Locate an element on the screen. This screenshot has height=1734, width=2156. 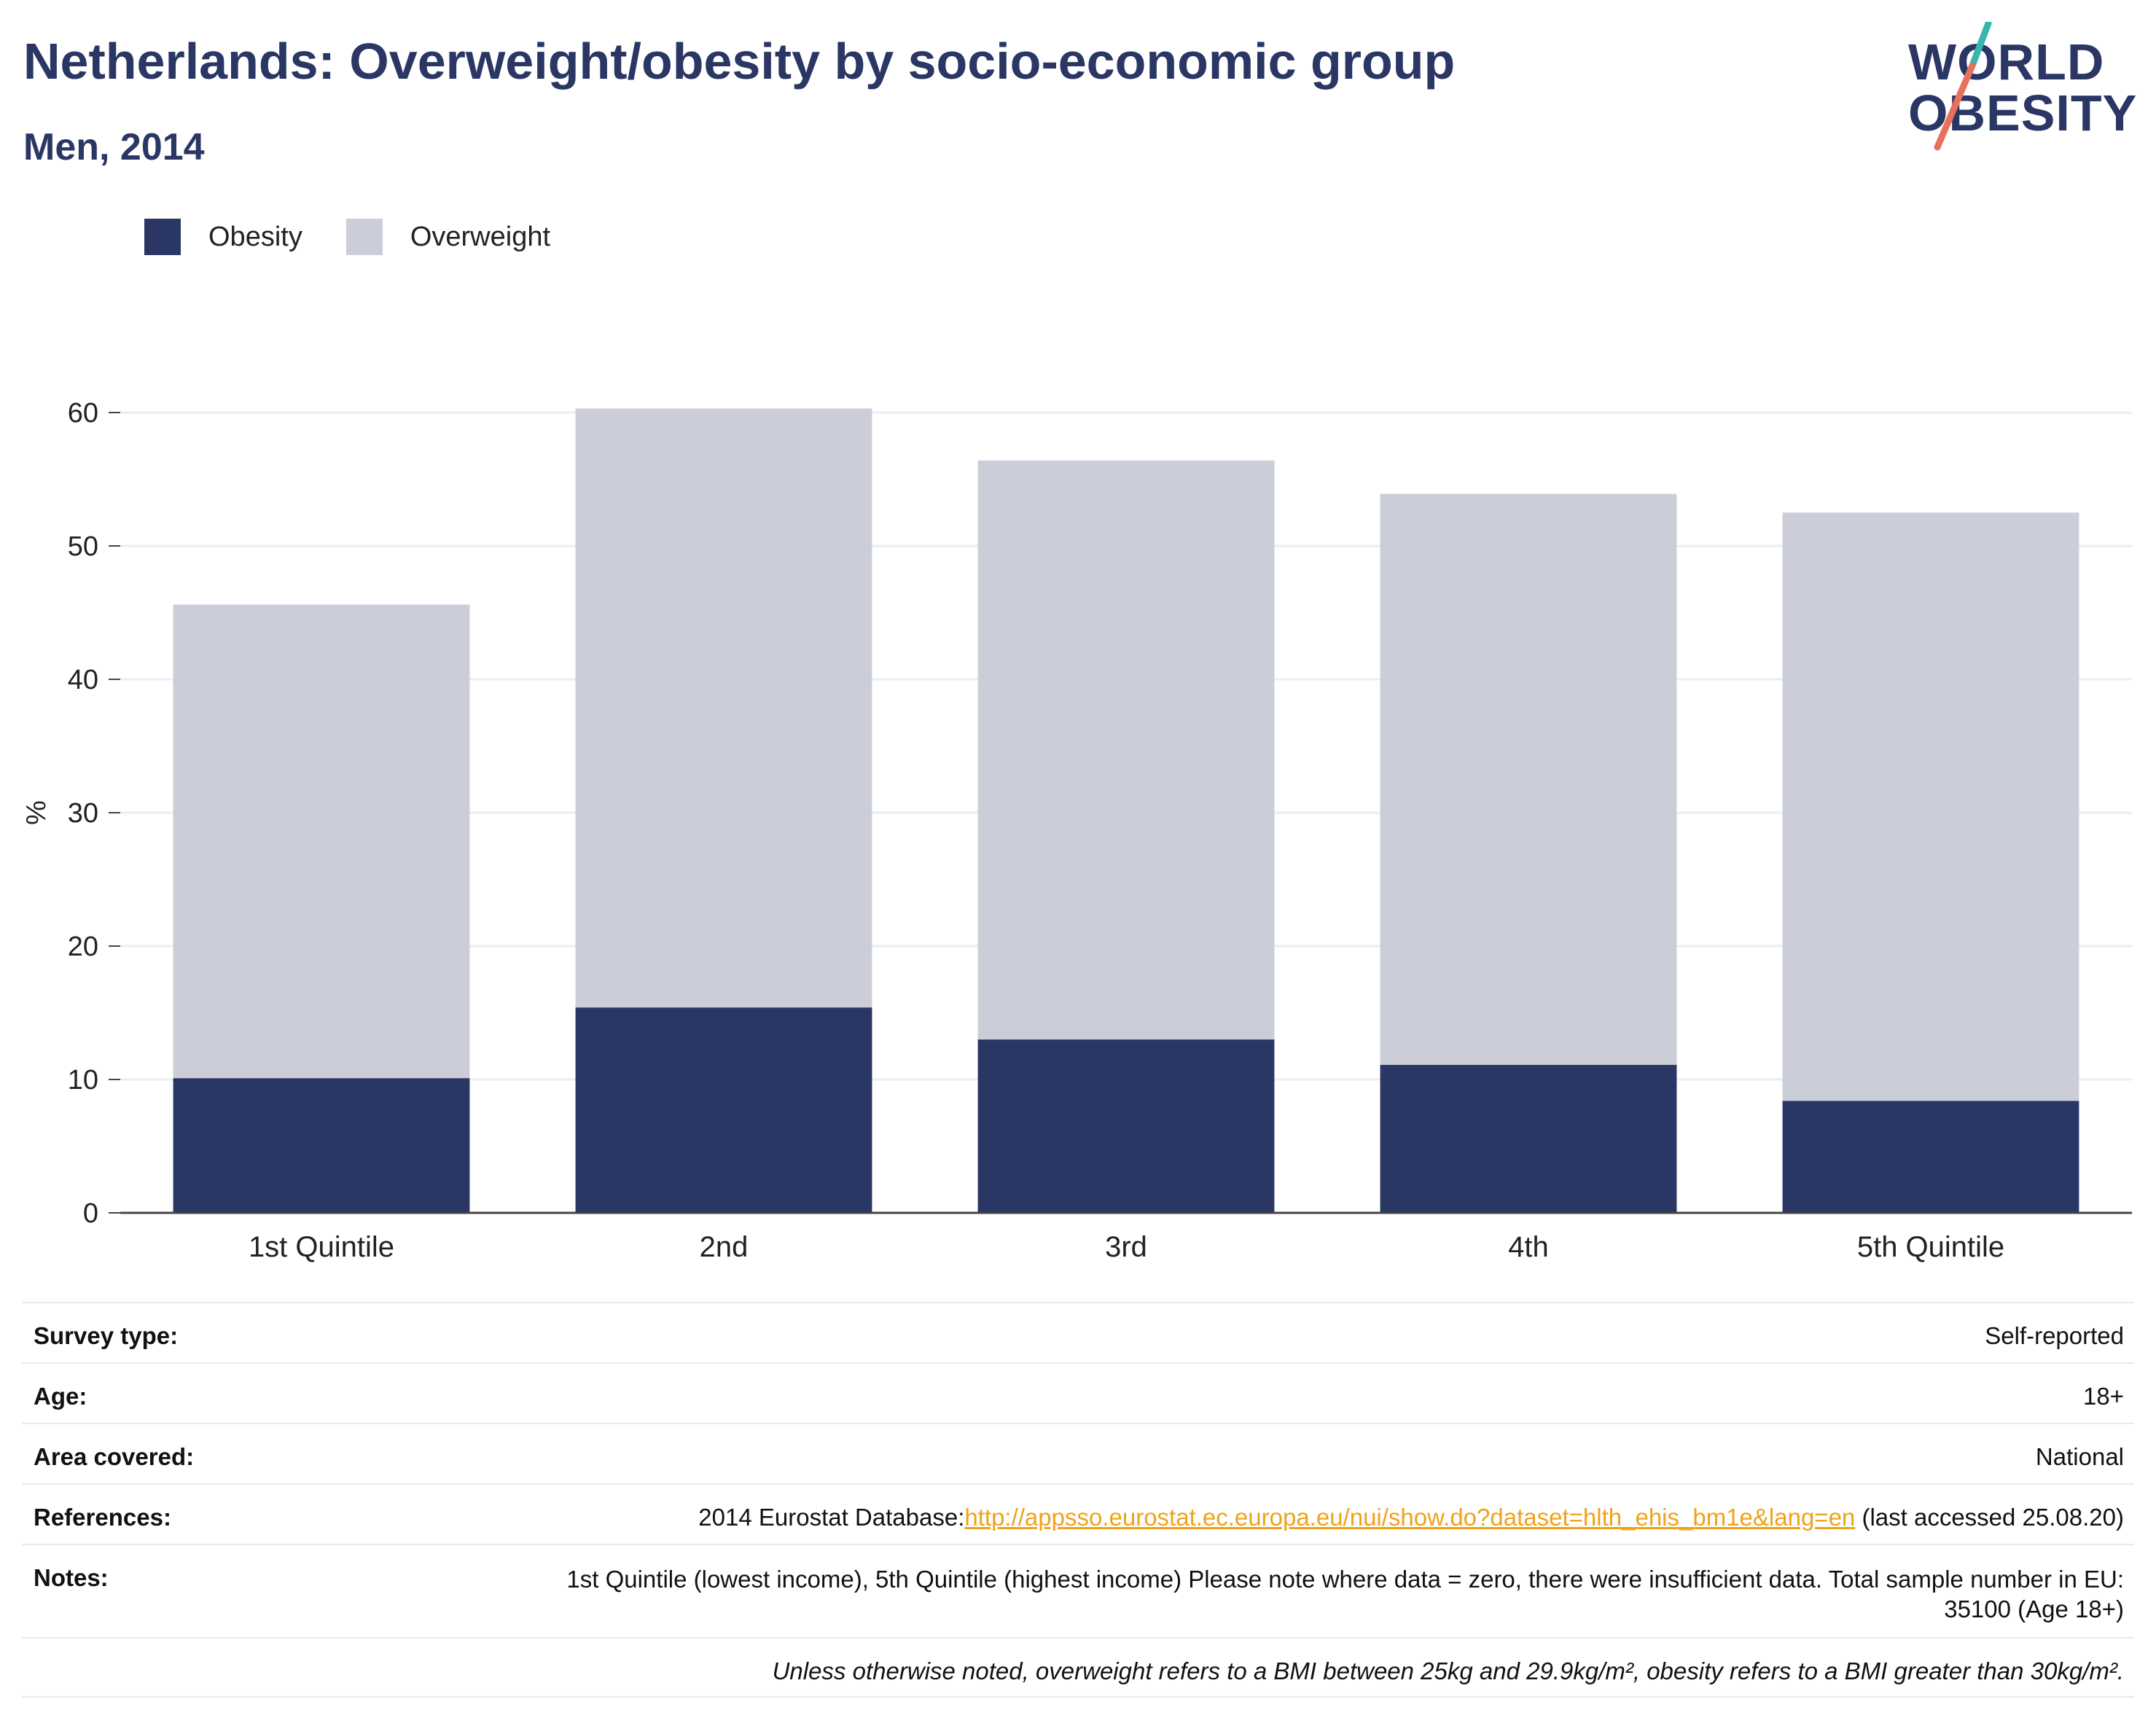
y-tick-label: 50 is located at coordinates (83, 546).